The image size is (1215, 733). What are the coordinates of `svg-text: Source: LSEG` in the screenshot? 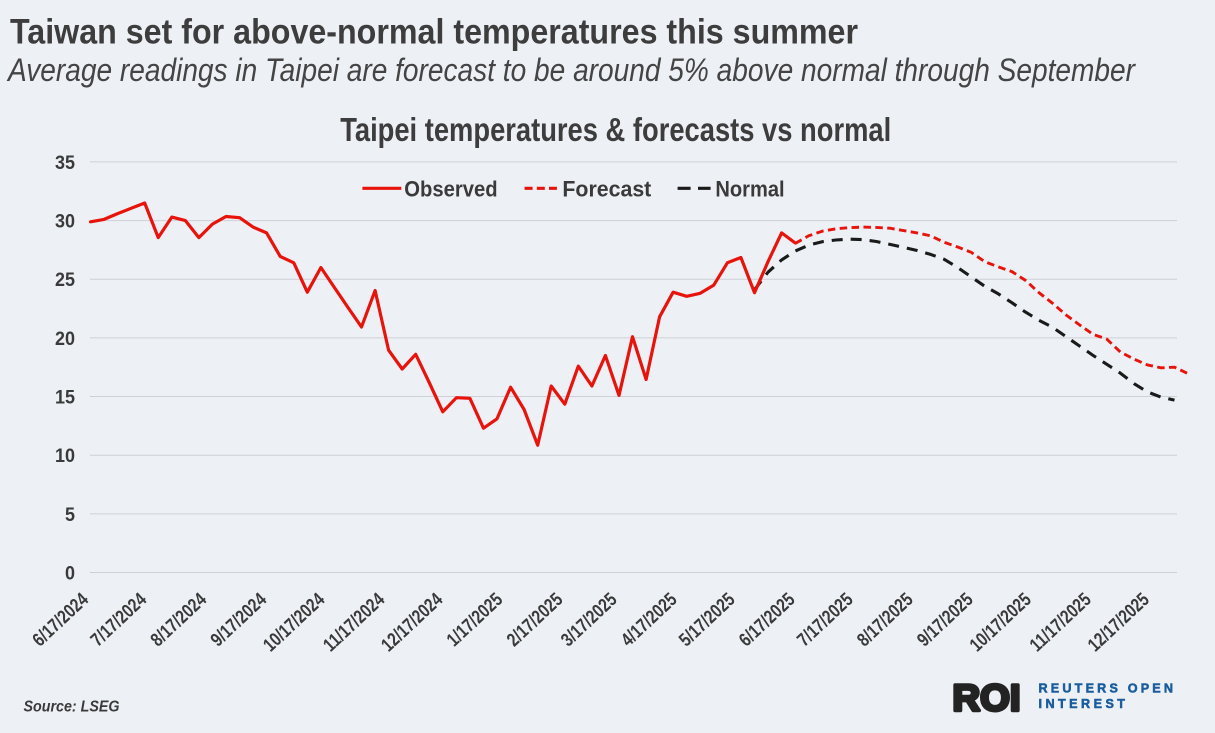 It's located at (72, 706).